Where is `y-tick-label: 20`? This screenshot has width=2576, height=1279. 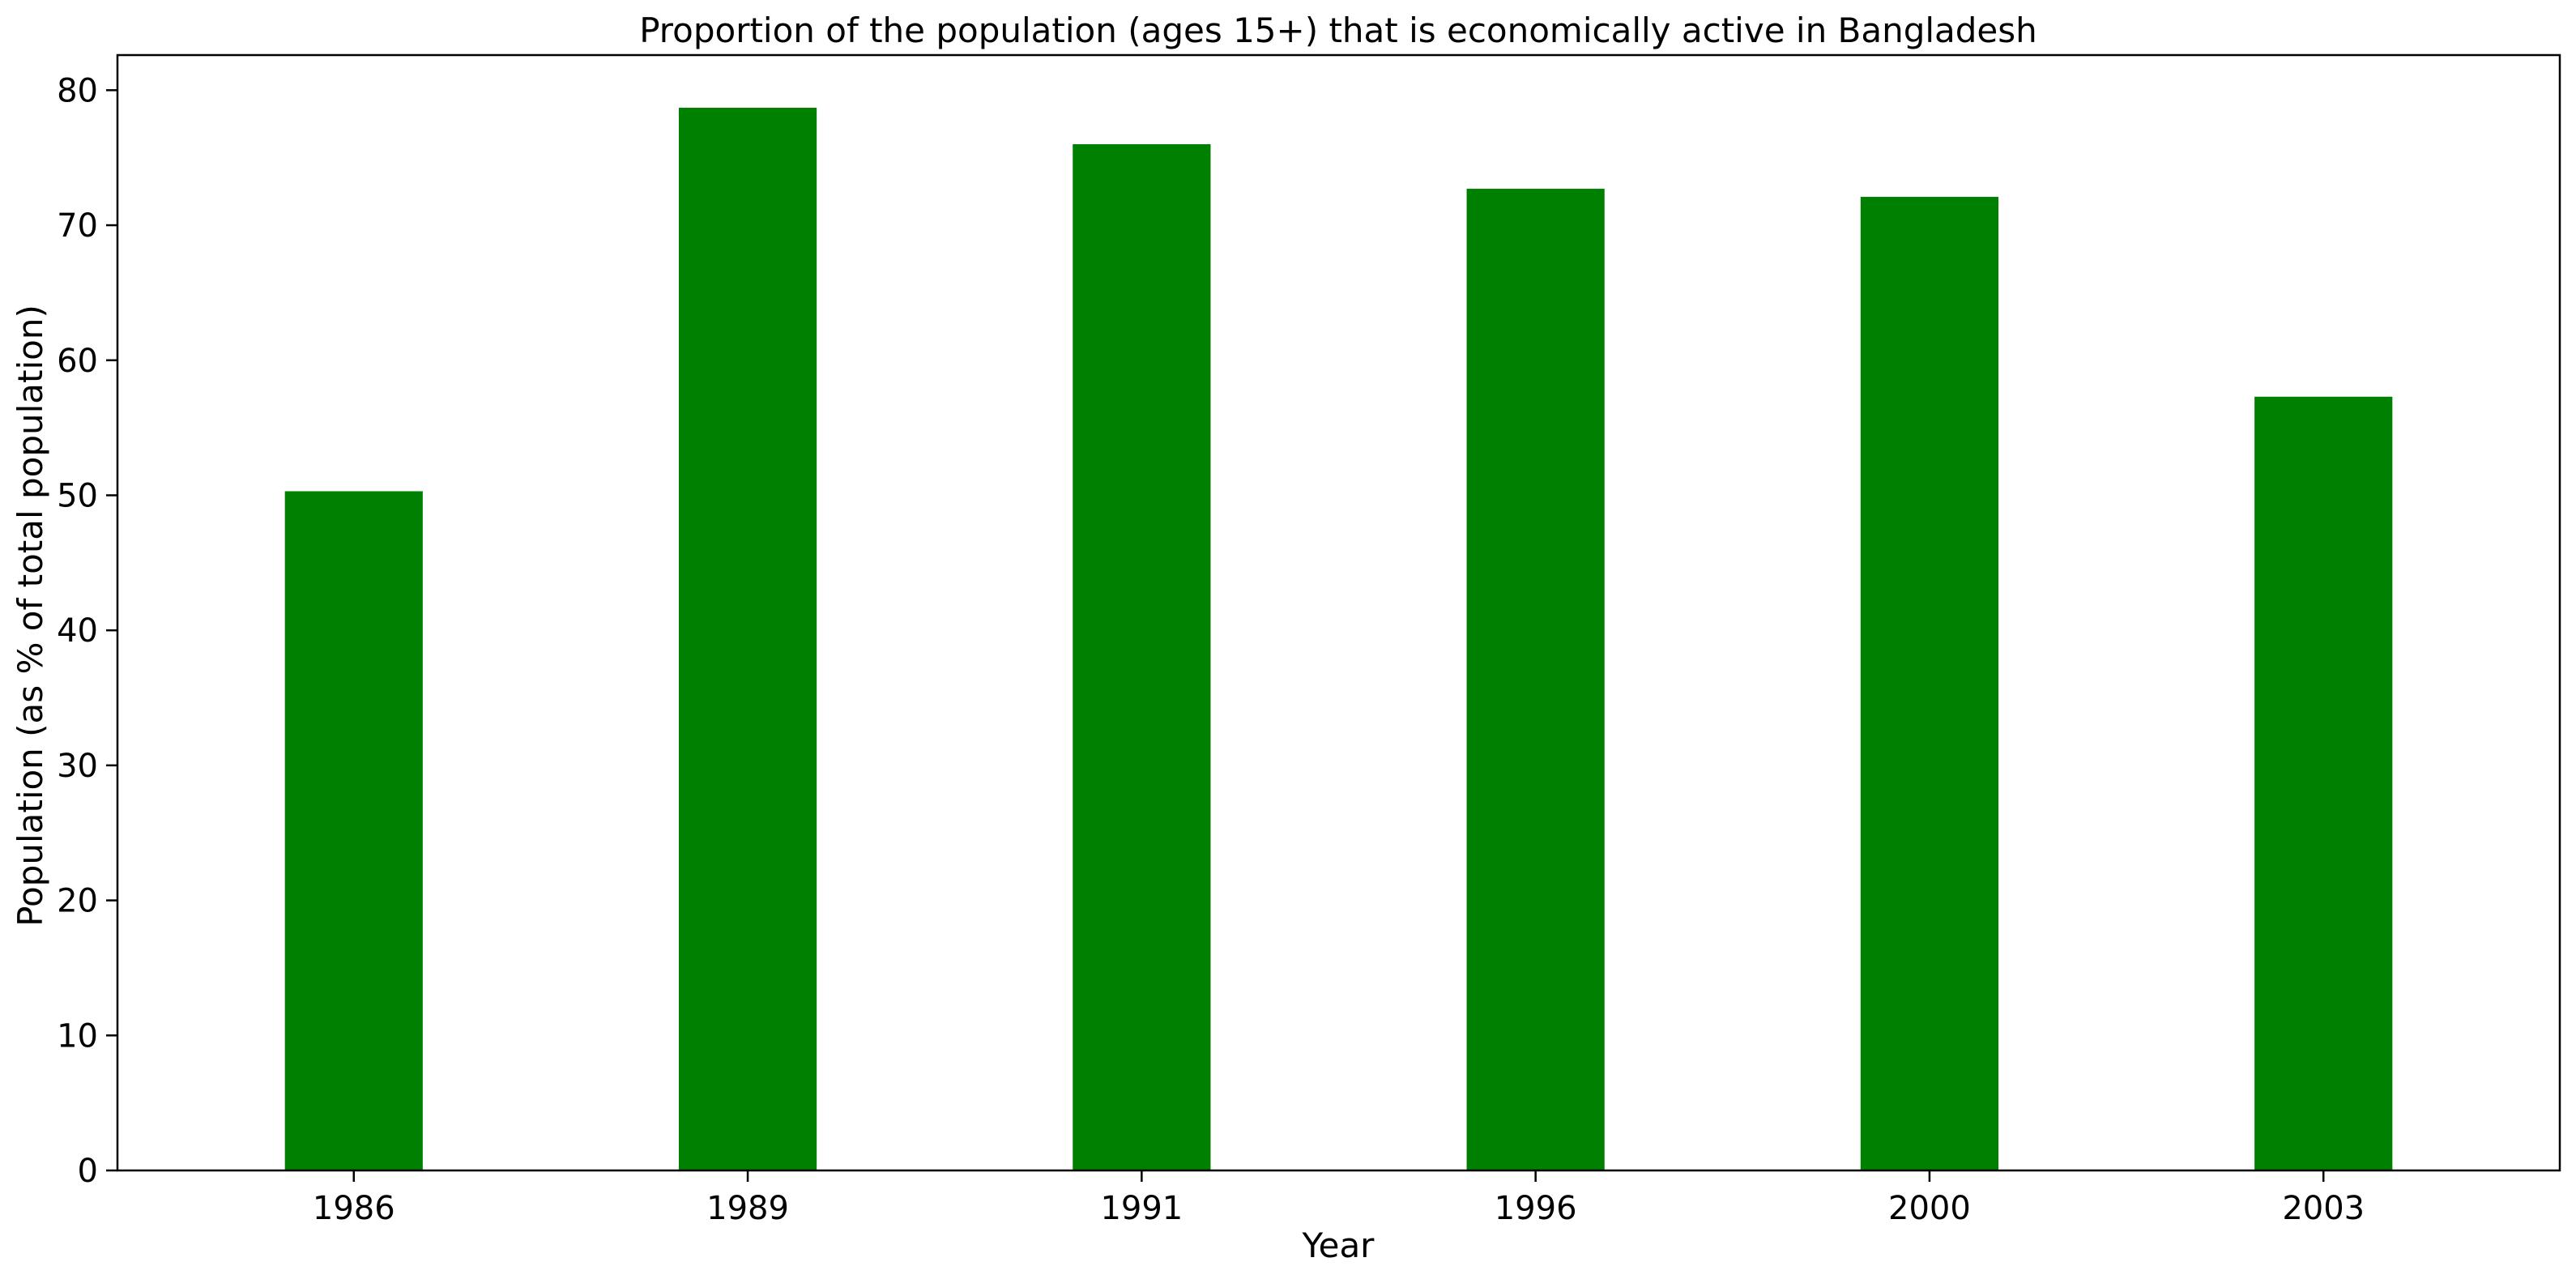
y-tick-label: 20 is located at coordinates (78, 901).